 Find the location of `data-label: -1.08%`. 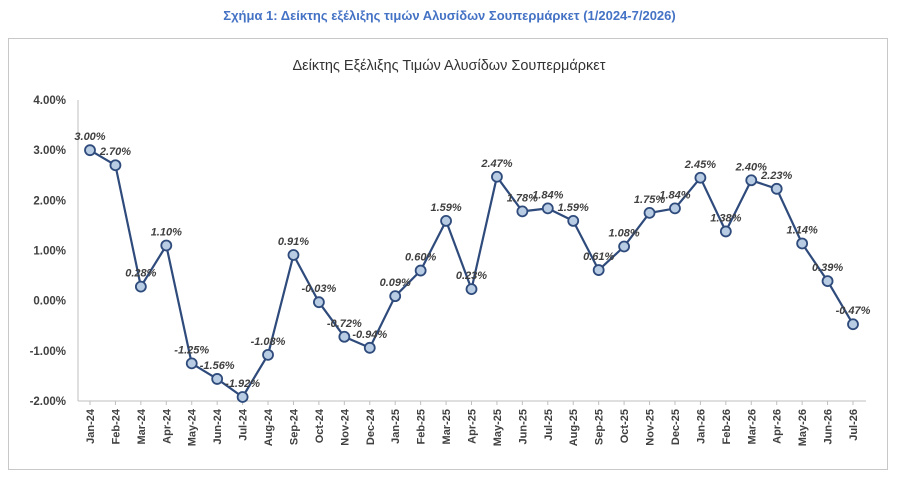

data-label: -1.08% is located at coordinates (268, 342).